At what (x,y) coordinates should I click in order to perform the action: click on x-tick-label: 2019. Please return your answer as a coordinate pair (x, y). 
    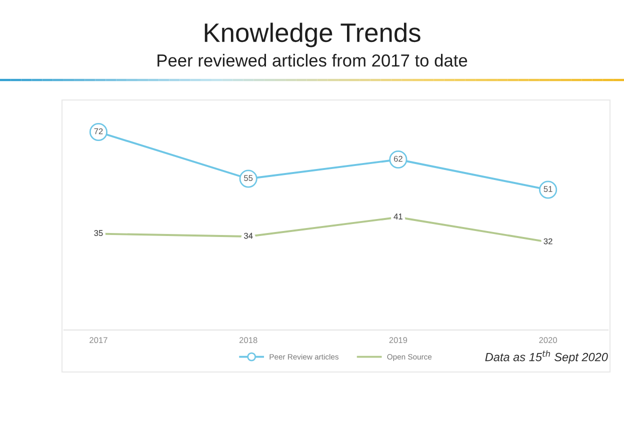
    Looking at the image, I should click on (398, 340).